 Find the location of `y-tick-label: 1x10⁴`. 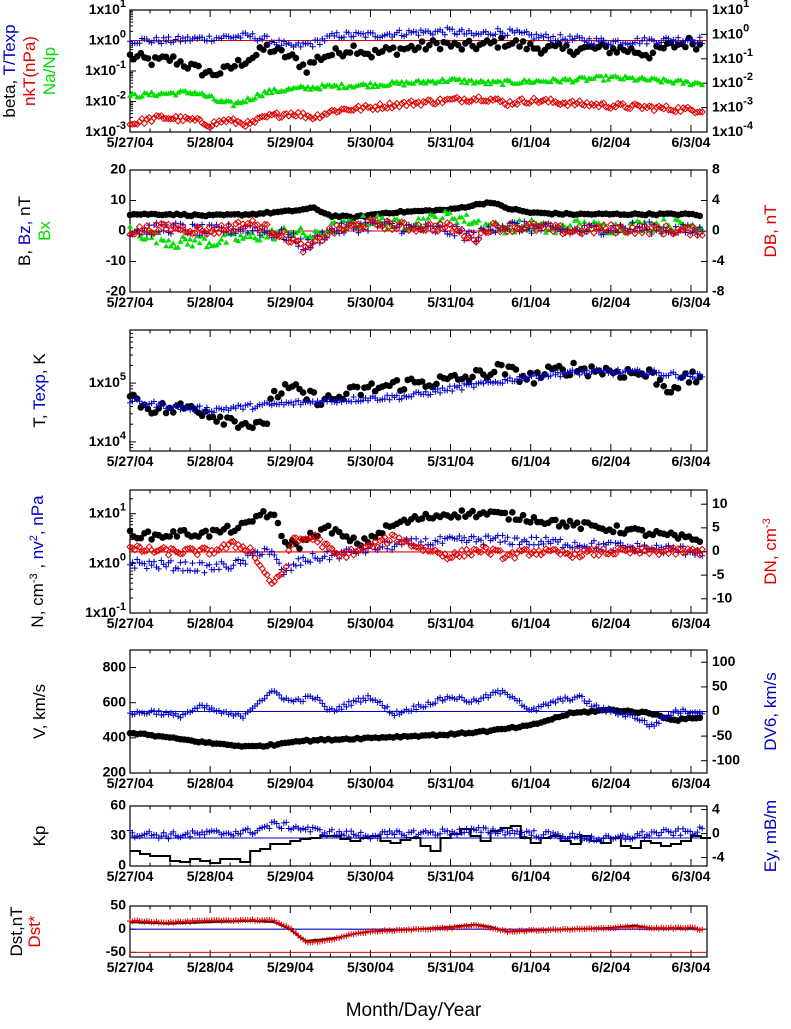

y-tick-label: 1x10⁴ is located at coordinates (108, 439).